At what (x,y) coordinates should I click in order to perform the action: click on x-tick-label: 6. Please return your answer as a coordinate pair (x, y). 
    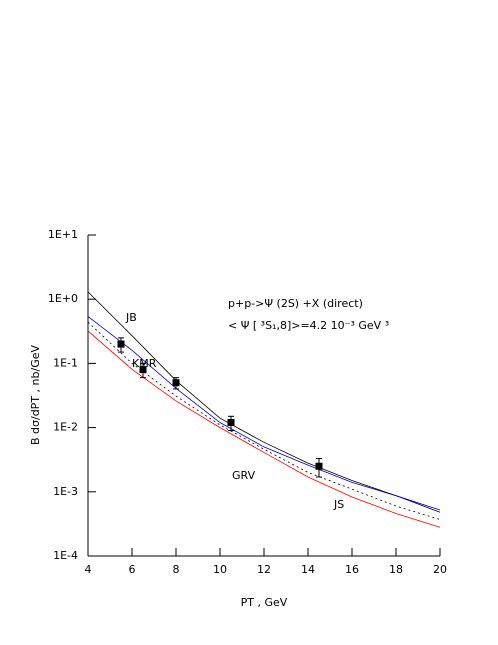
    Looking at the image, I should click on (132, 569).